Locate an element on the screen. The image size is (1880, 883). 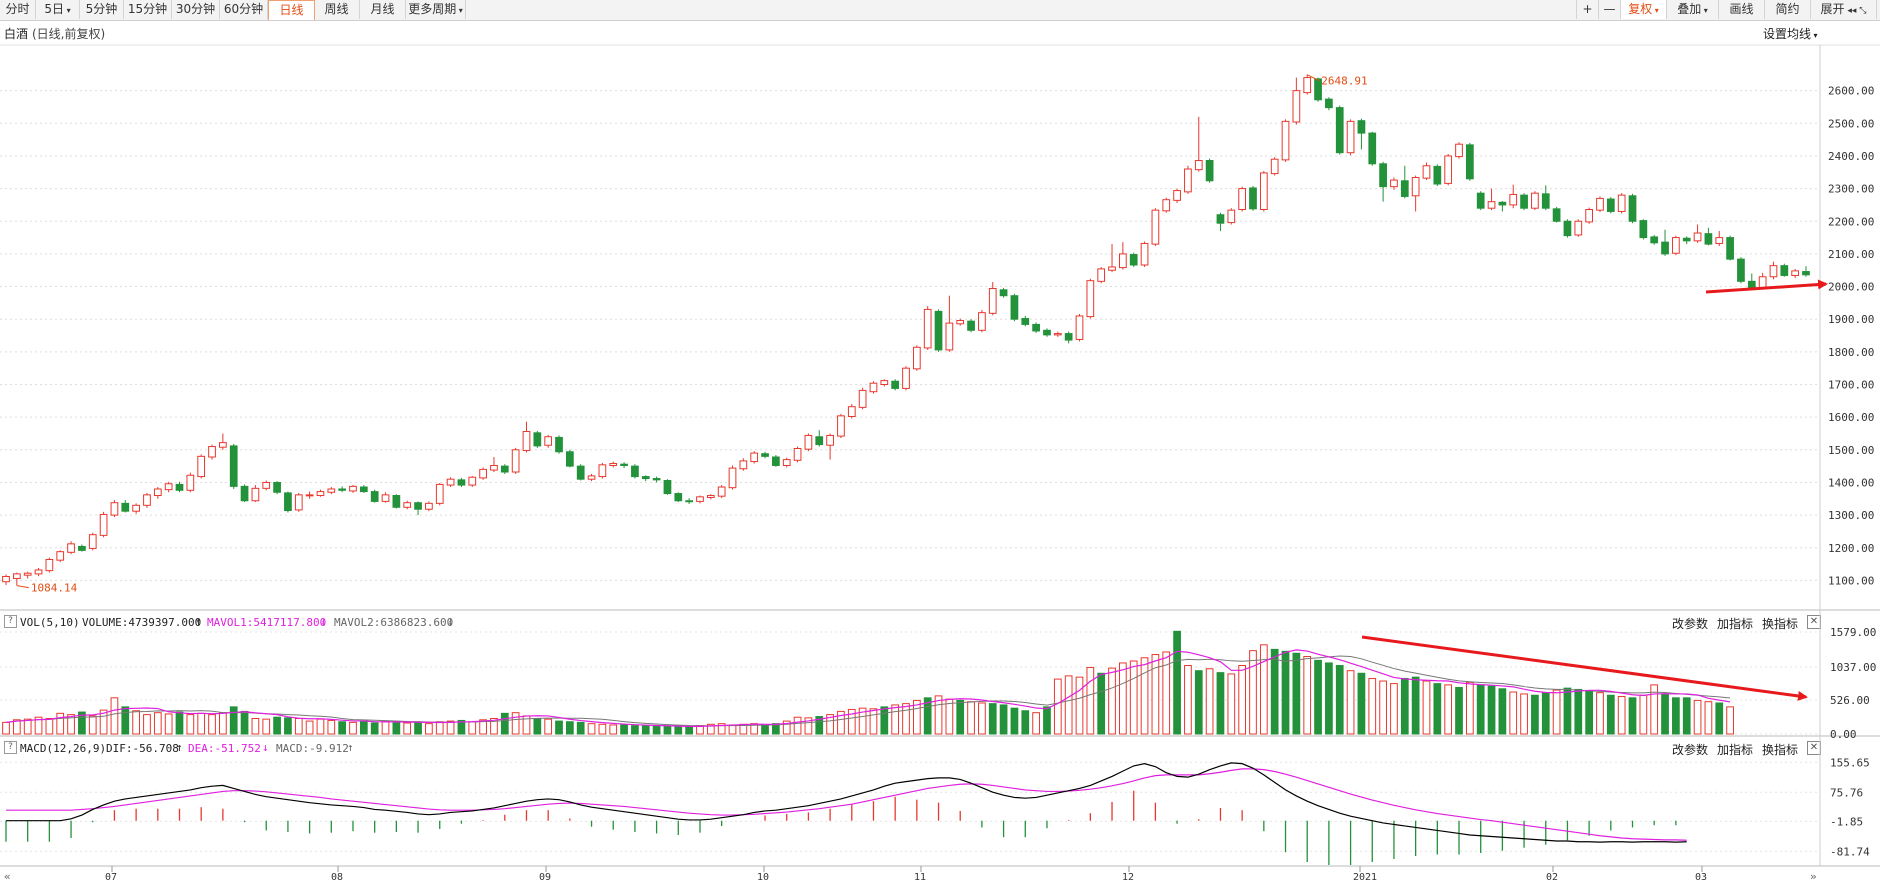
zoom-in-button: + is located at coordinates (1587, 9).